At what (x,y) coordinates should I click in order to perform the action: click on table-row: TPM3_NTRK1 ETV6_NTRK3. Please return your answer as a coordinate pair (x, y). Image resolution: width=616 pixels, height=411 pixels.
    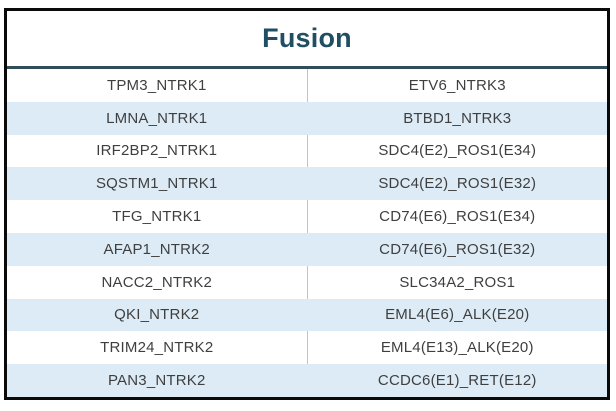
    Looking at the image, I should click on (307, 85).